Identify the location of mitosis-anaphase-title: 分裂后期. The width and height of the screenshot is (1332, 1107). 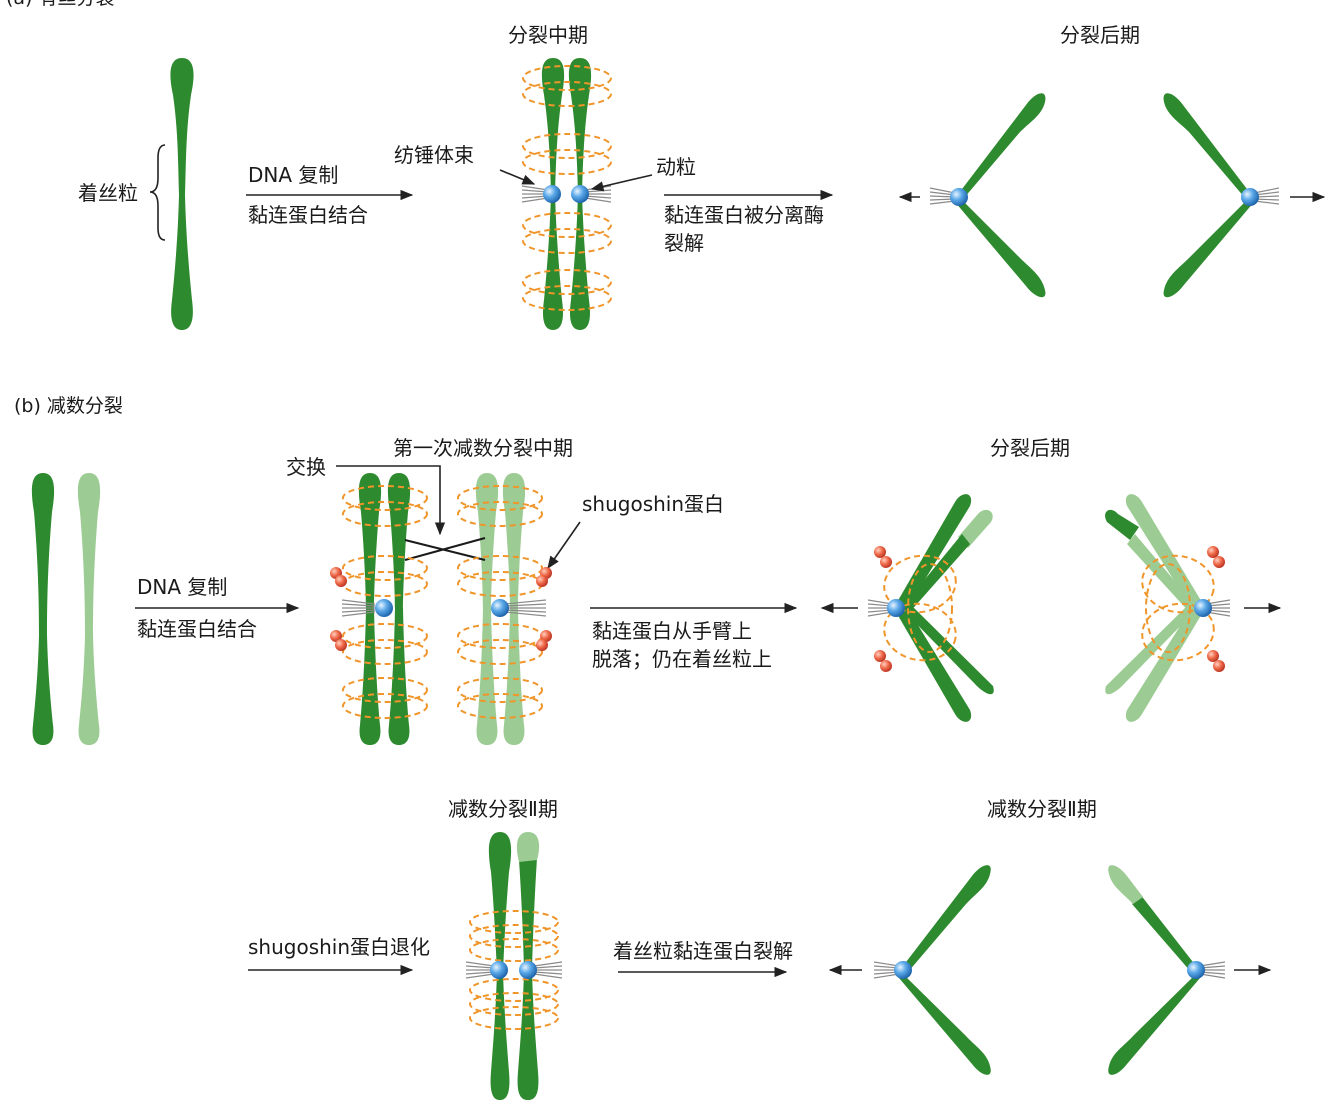
(1100, 35).